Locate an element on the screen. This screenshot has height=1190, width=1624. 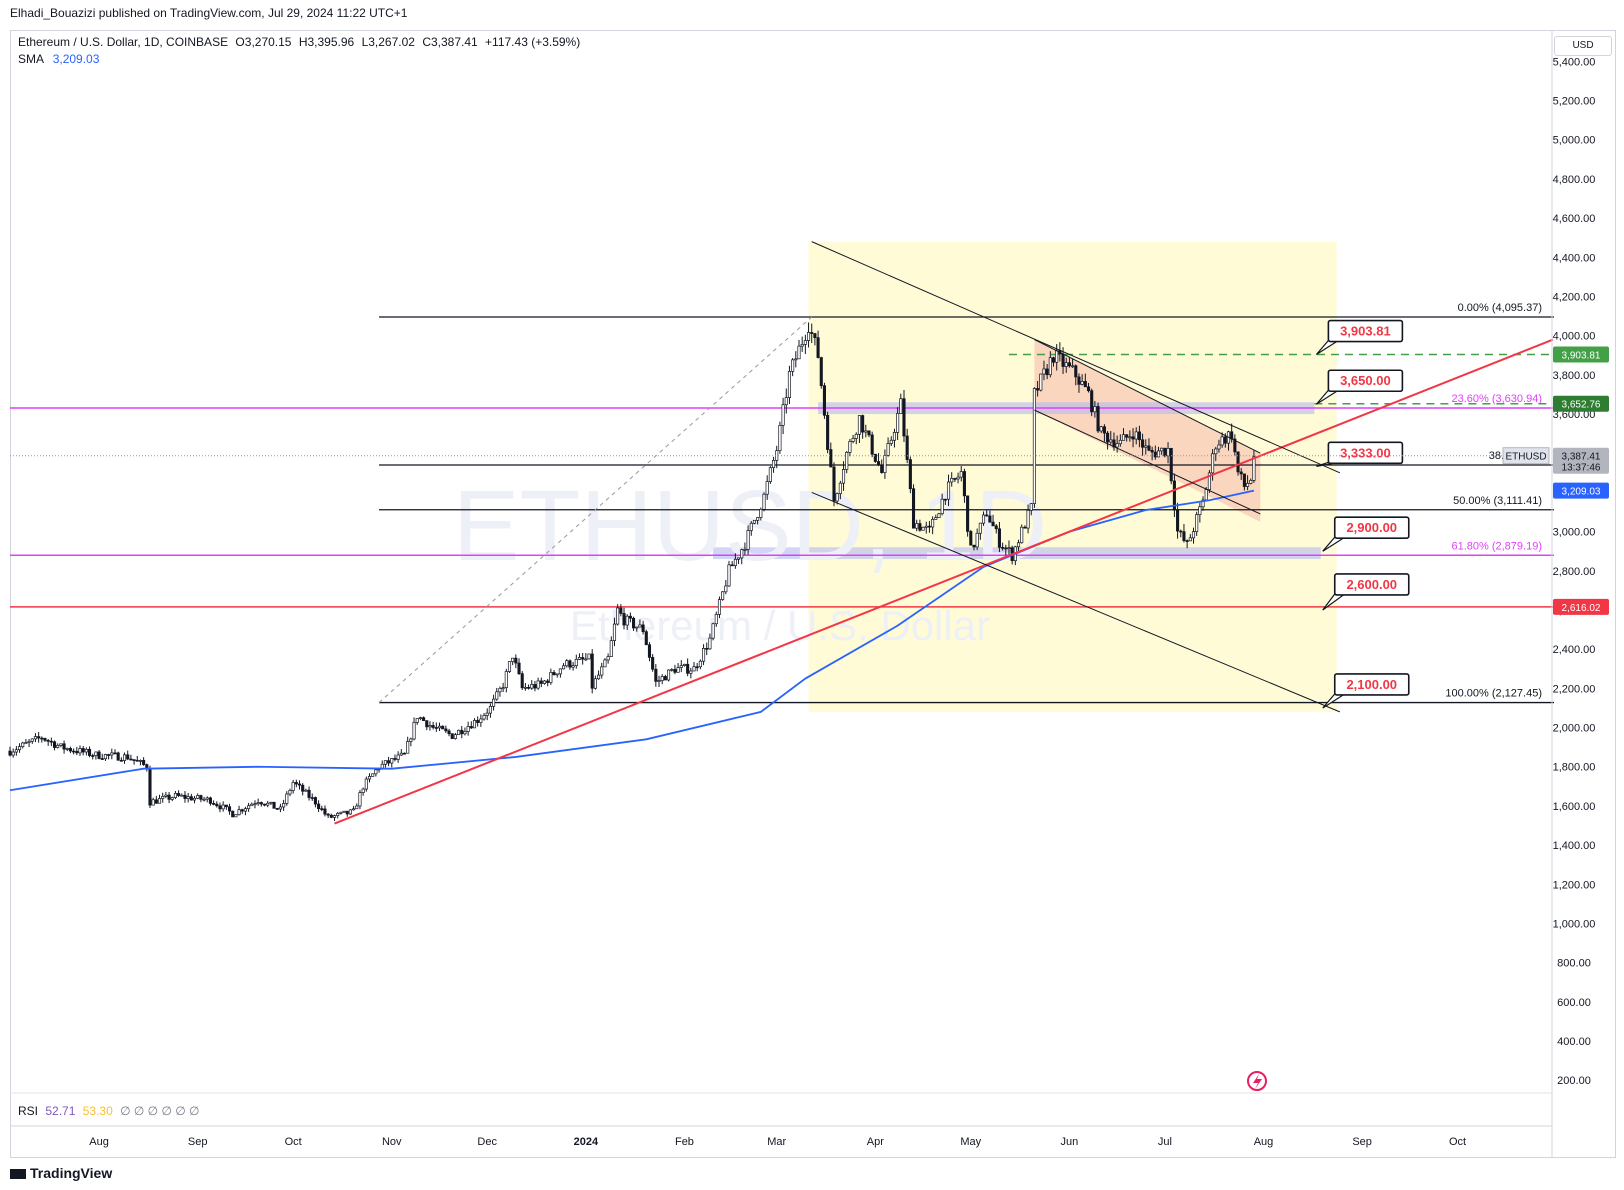
sma-label: SMA is located at coordinates (31, 59).